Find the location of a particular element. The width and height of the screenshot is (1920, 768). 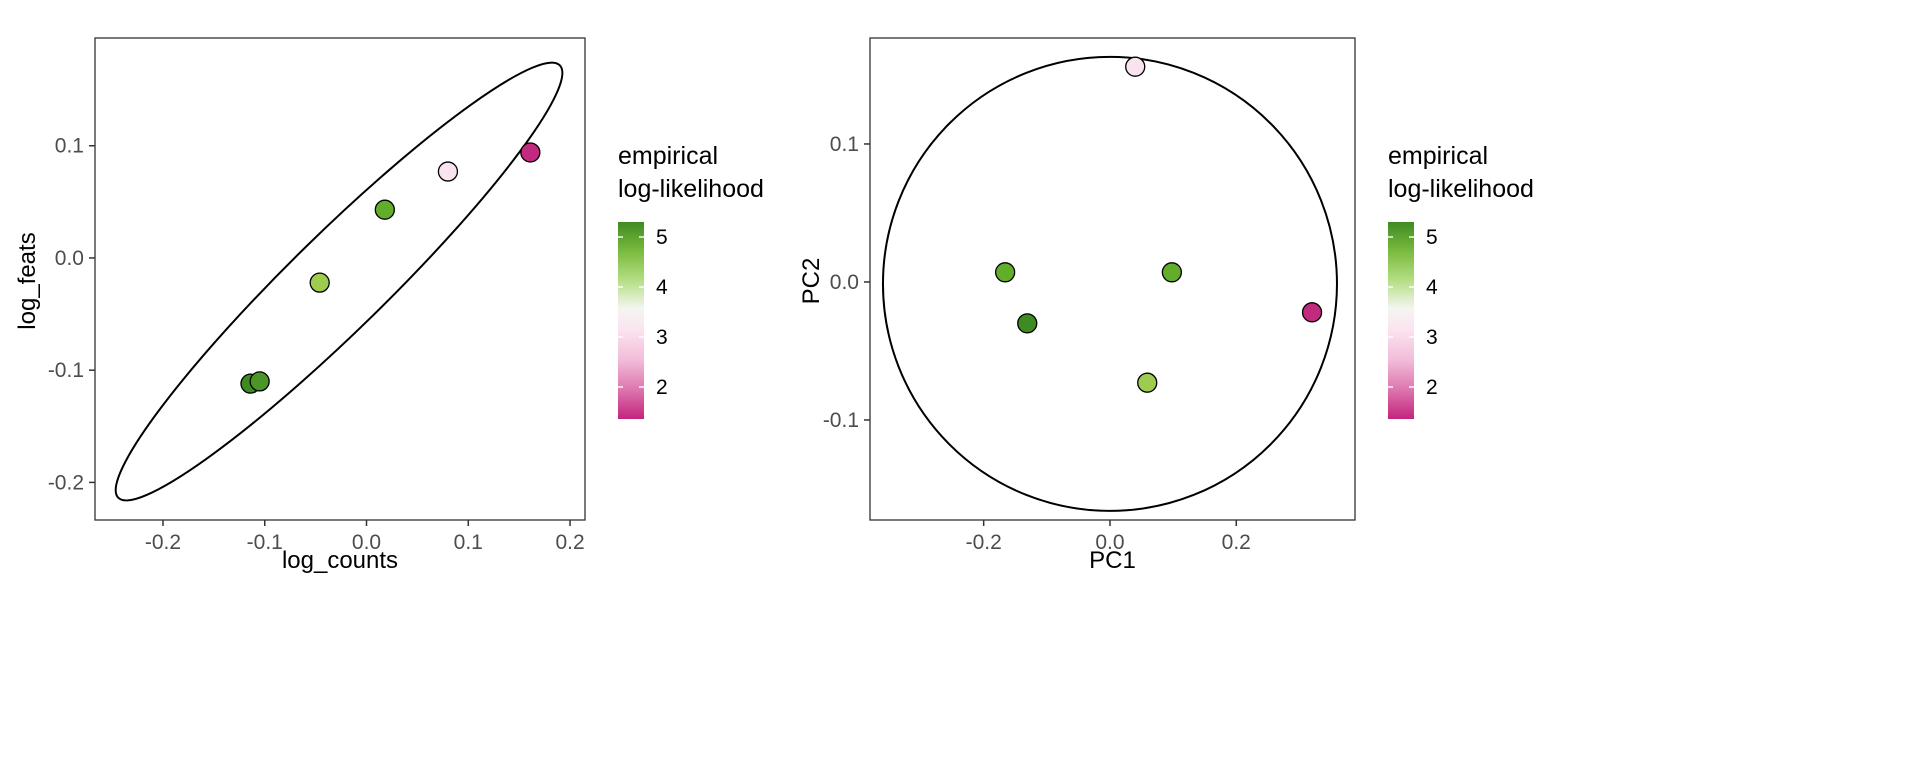

left-legend-title-line1: empirical is located at coordinates (668, 156).